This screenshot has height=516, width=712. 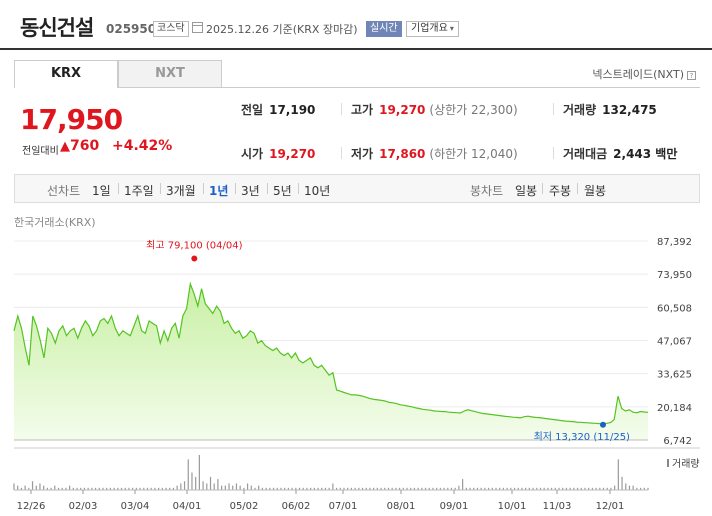 I want to click on x-tick-label: 07/01, so click(x=343, y=506).